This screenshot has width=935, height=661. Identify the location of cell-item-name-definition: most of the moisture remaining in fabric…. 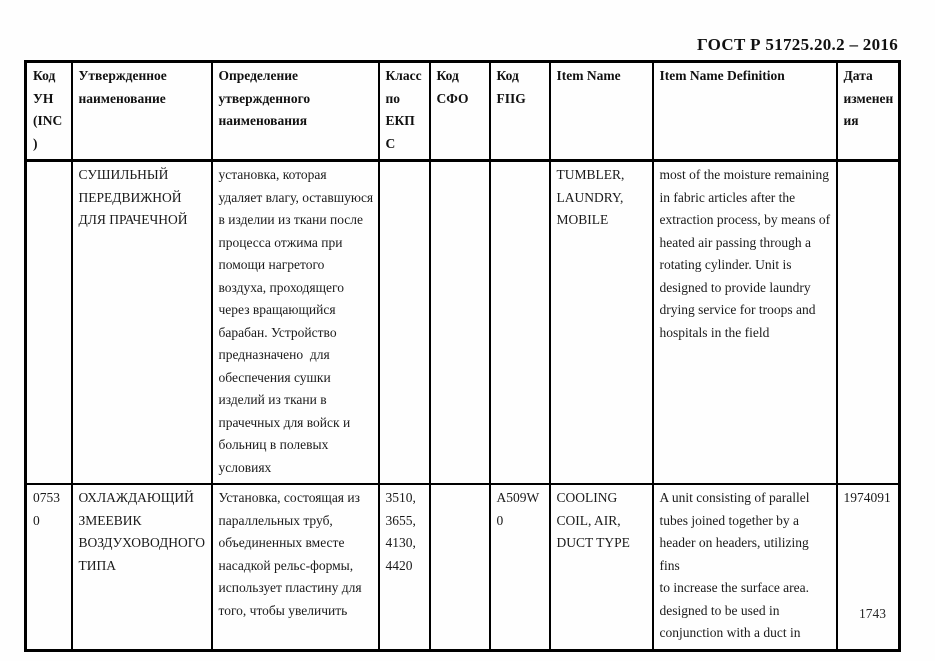
(744, 322).